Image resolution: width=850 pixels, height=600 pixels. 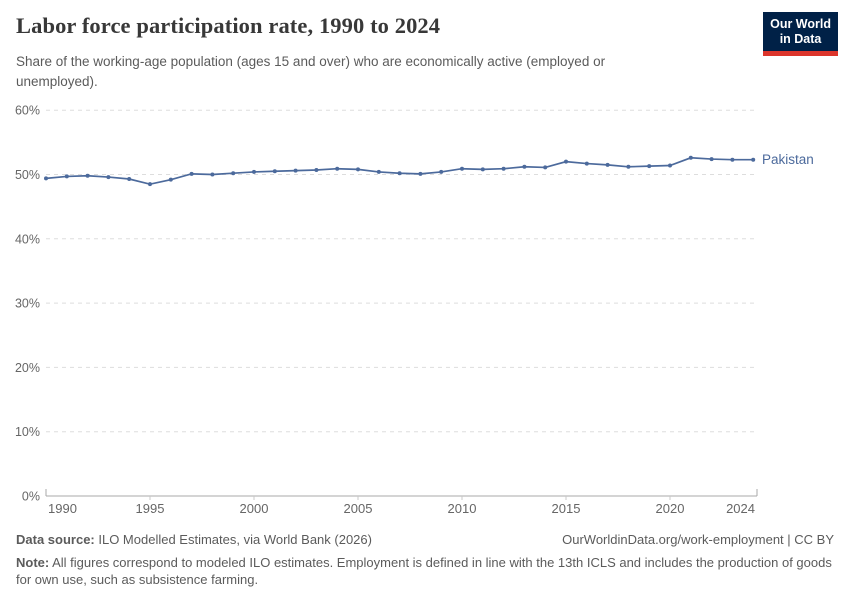 What do you see at coordinates (800, 24) in the screenshot?
I see `owid-logo-line1: Our World` at bounding box center [800, 24].